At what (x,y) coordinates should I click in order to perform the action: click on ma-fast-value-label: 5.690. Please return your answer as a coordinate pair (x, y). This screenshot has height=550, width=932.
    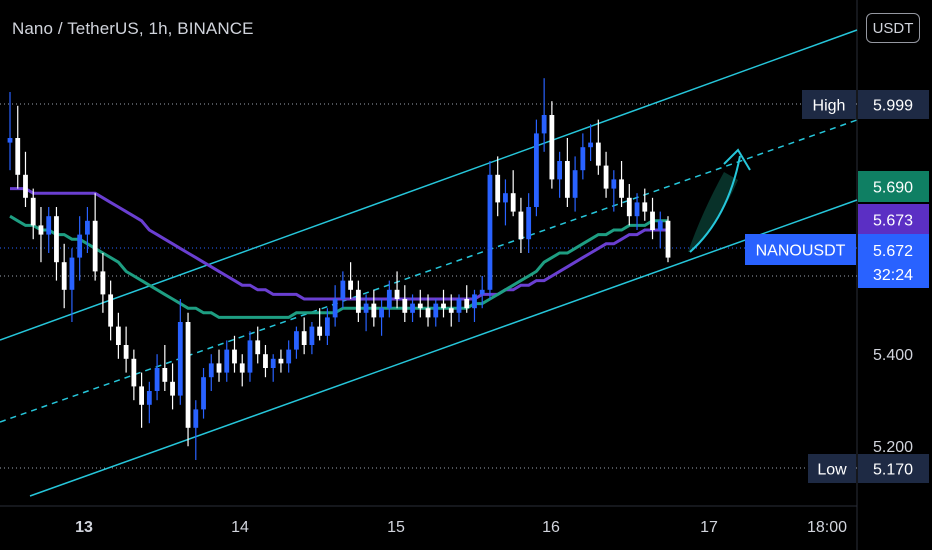
    Looking at the image, I should click on (893, 186).